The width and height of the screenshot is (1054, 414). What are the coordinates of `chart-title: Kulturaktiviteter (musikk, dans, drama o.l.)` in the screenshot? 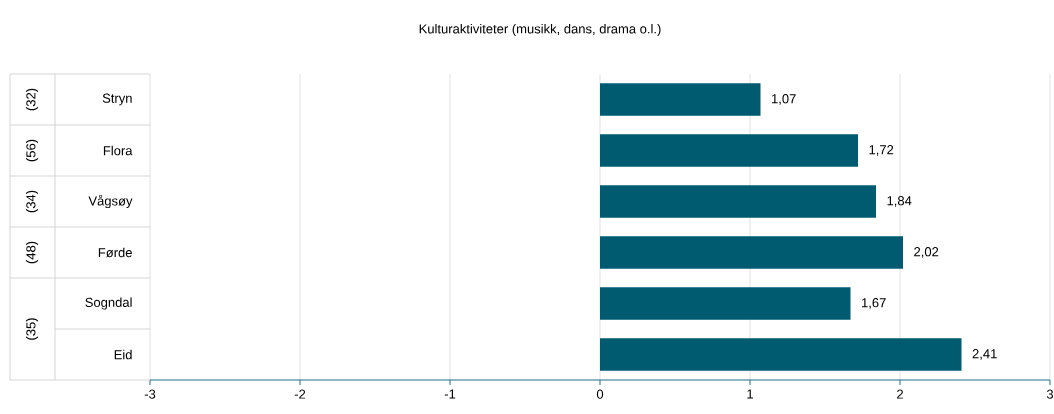 It's located at (540, 30).